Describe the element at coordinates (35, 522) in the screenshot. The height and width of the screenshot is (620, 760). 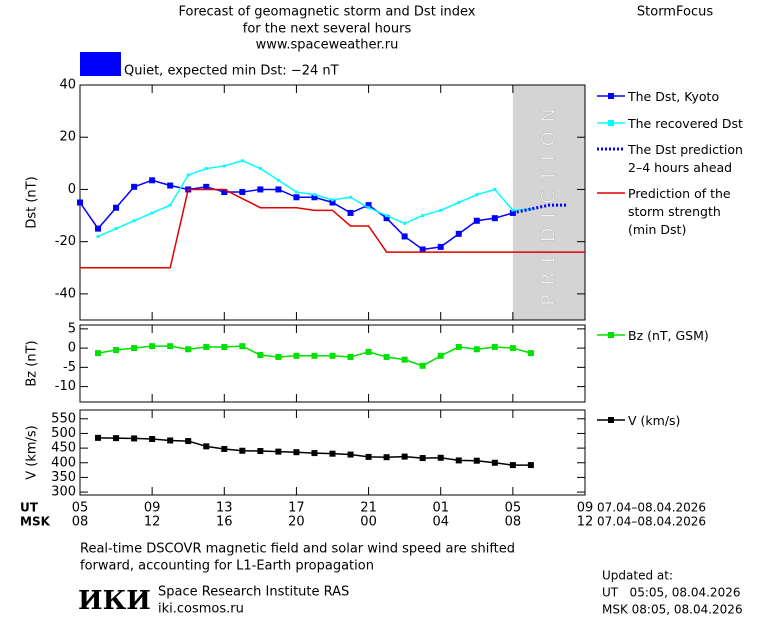
I see `axis-row-label: MSK` at that location.